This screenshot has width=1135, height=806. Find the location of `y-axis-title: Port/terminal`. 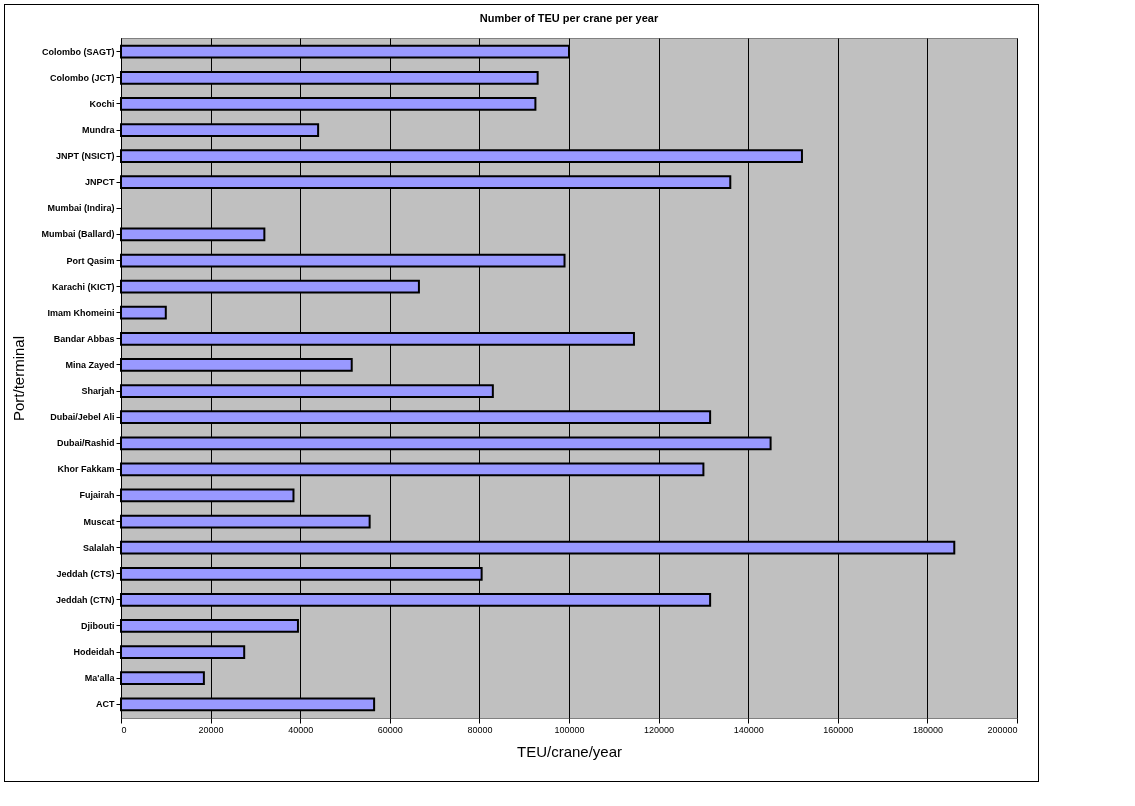

y-axis-title: Port/terminal is located at coordinates (19, 378).